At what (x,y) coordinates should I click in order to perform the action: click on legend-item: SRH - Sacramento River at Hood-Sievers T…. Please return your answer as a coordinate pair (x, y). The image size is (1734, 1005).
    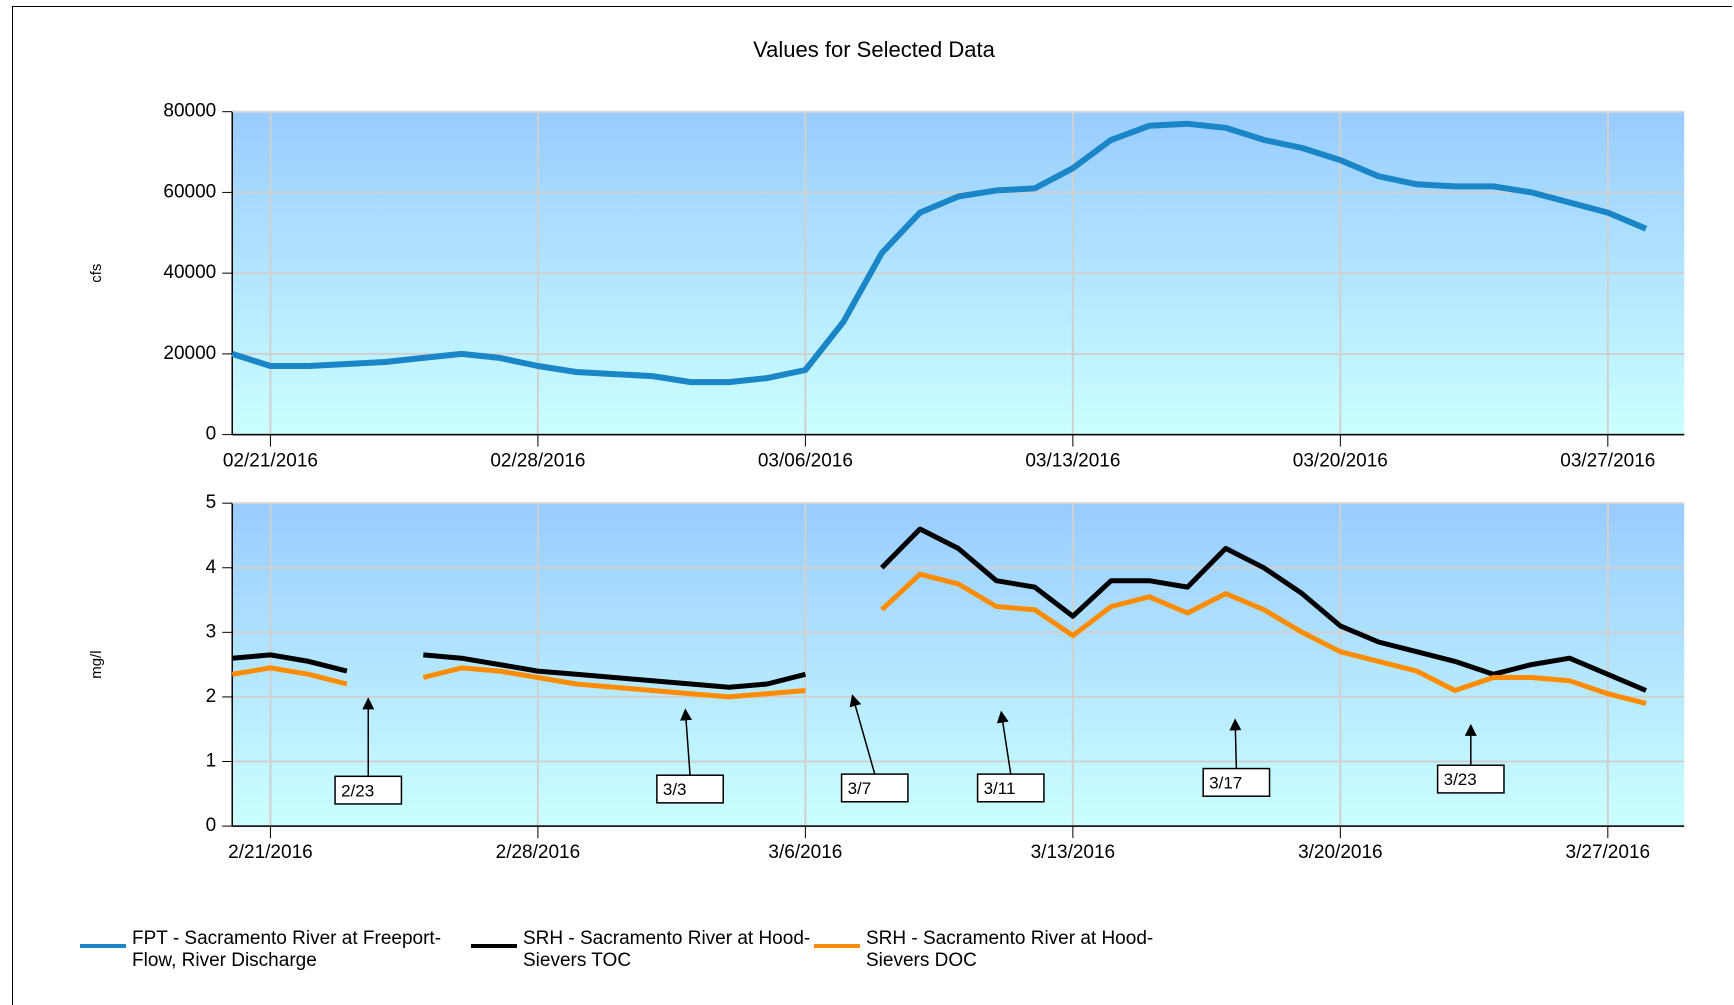
    Looking at the image, I should click on (642, 950).